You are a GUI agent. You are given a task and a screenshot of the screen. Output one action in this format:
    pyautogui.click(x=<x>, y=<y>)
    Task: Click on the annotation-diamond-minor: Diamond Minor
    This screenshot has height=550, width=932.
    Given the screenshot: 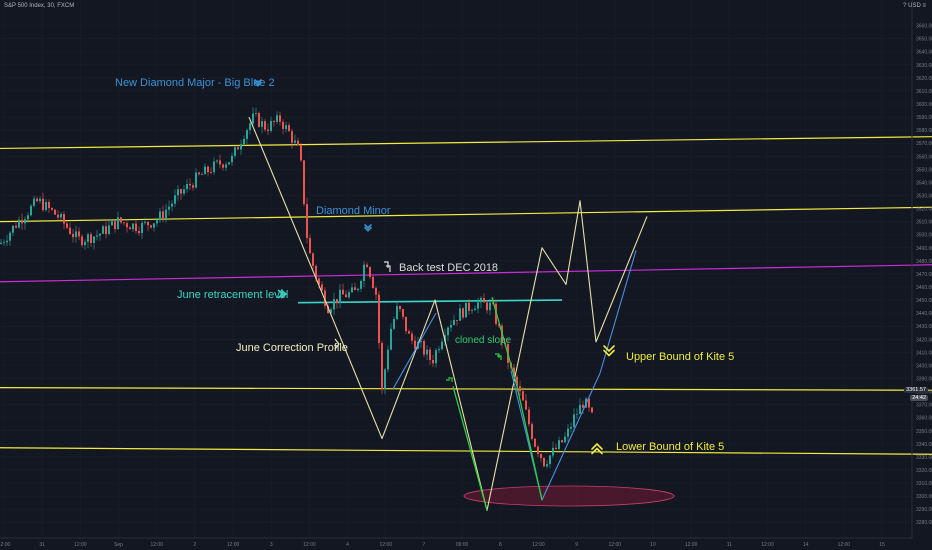 What is the action you would take?
    pyautogui.click(x=353, y=211)
    